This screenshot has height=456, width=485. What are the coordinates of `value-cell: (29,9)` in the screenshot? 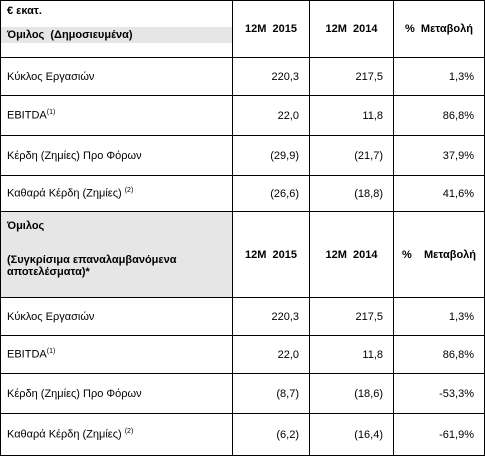 It's located at (271, 155).